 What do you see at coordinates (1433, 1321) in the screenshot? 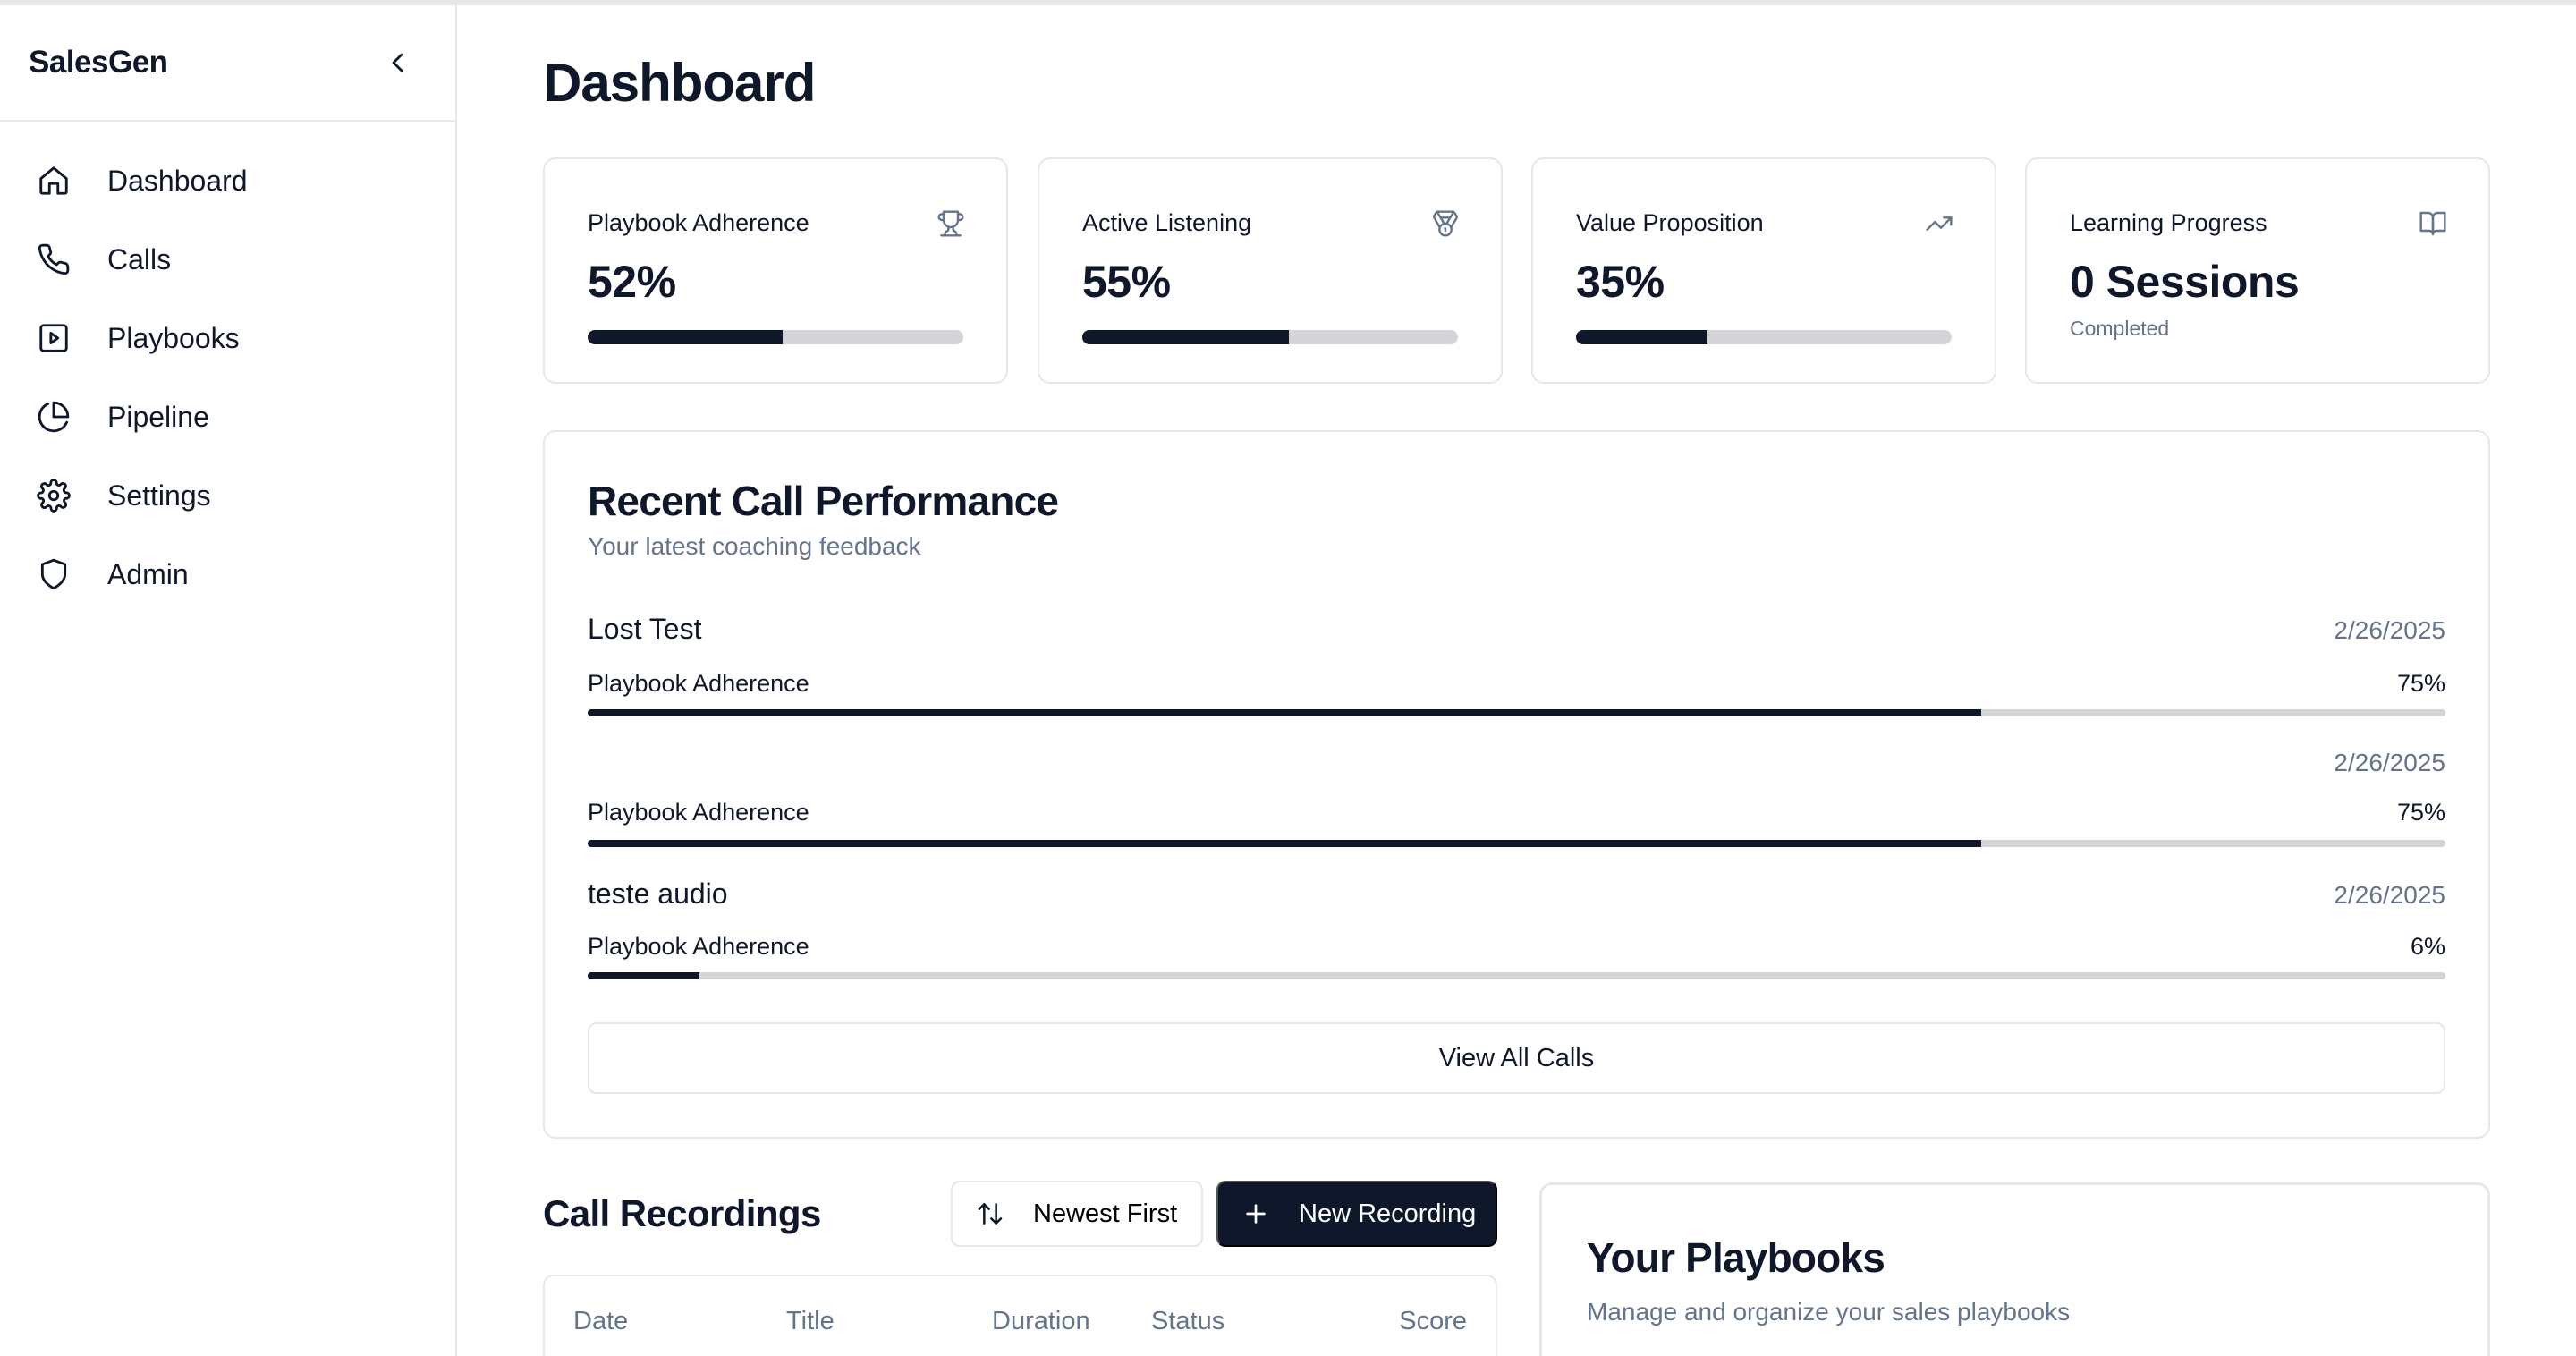
I see `column-header-score: Score` at bounding box center [1433, 1321].